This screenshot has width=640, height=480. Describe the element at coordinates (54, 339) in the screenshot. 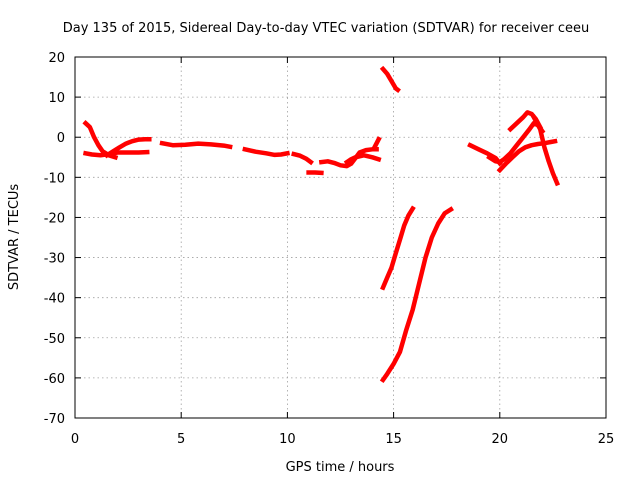

I see `y-tick-label: -50` at that location.